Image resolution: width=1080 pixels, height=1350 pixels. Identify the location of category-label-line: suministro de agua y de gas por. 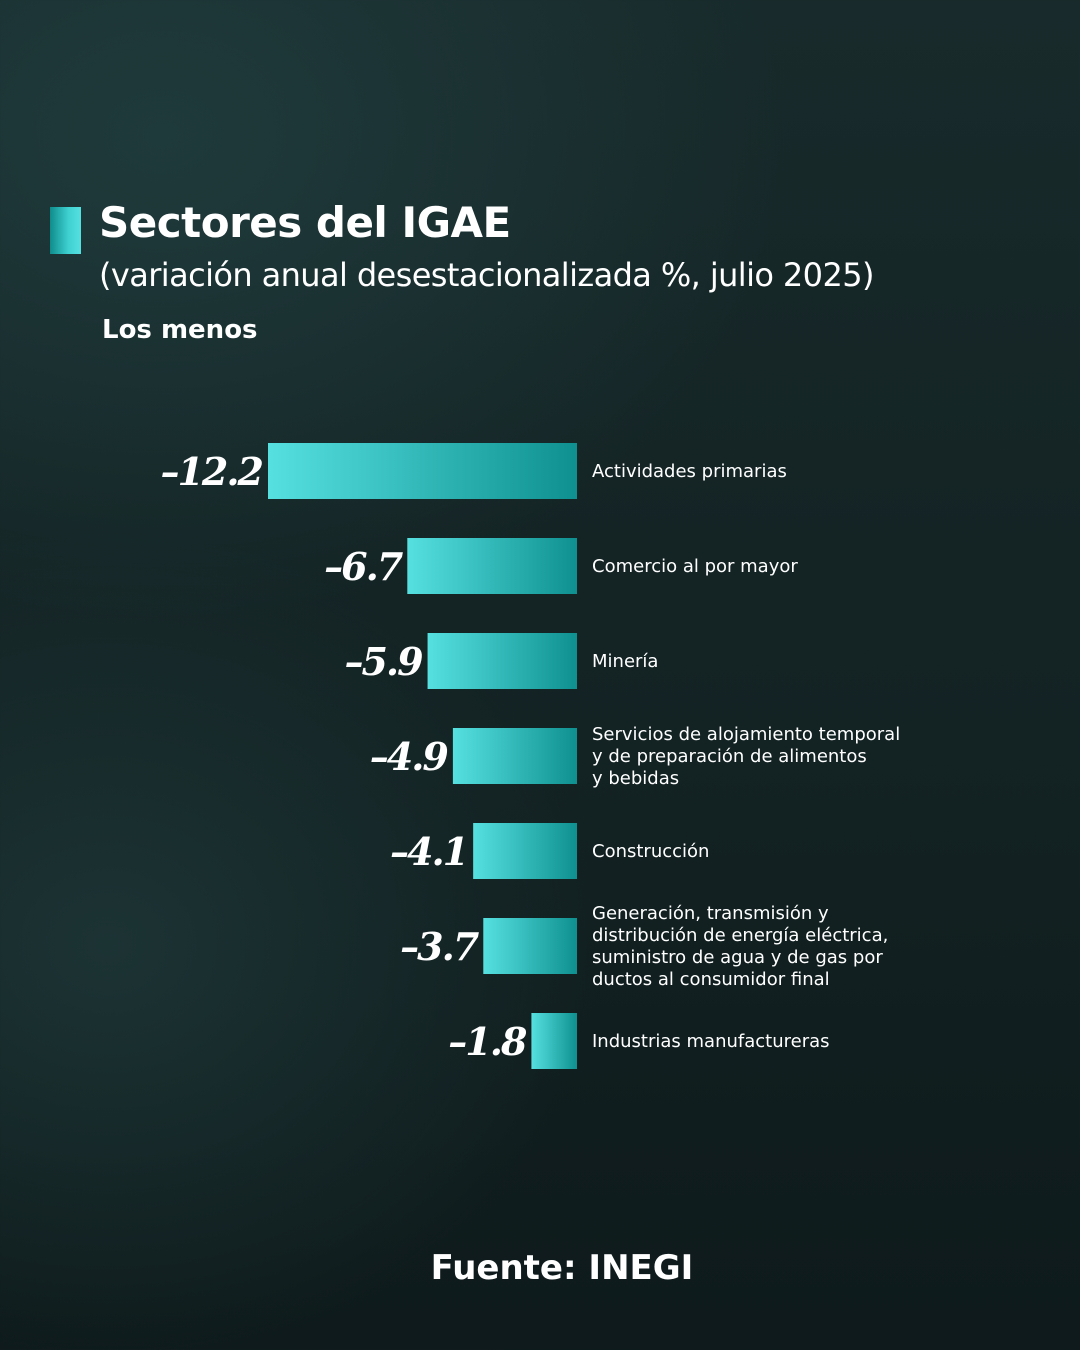
(737, 957).